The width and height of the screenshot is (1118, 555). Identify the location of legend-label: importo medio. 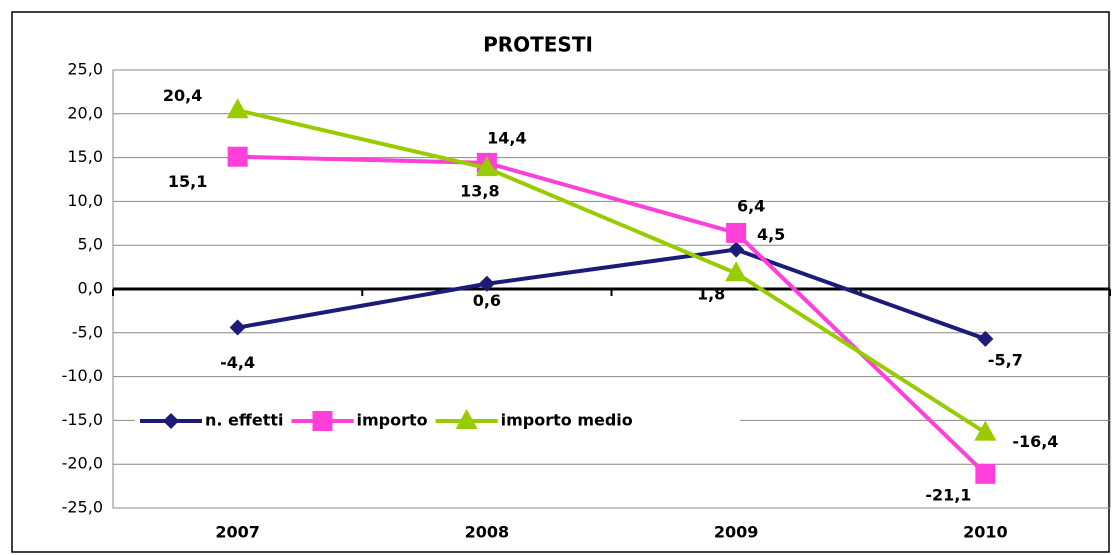
(567, 420).